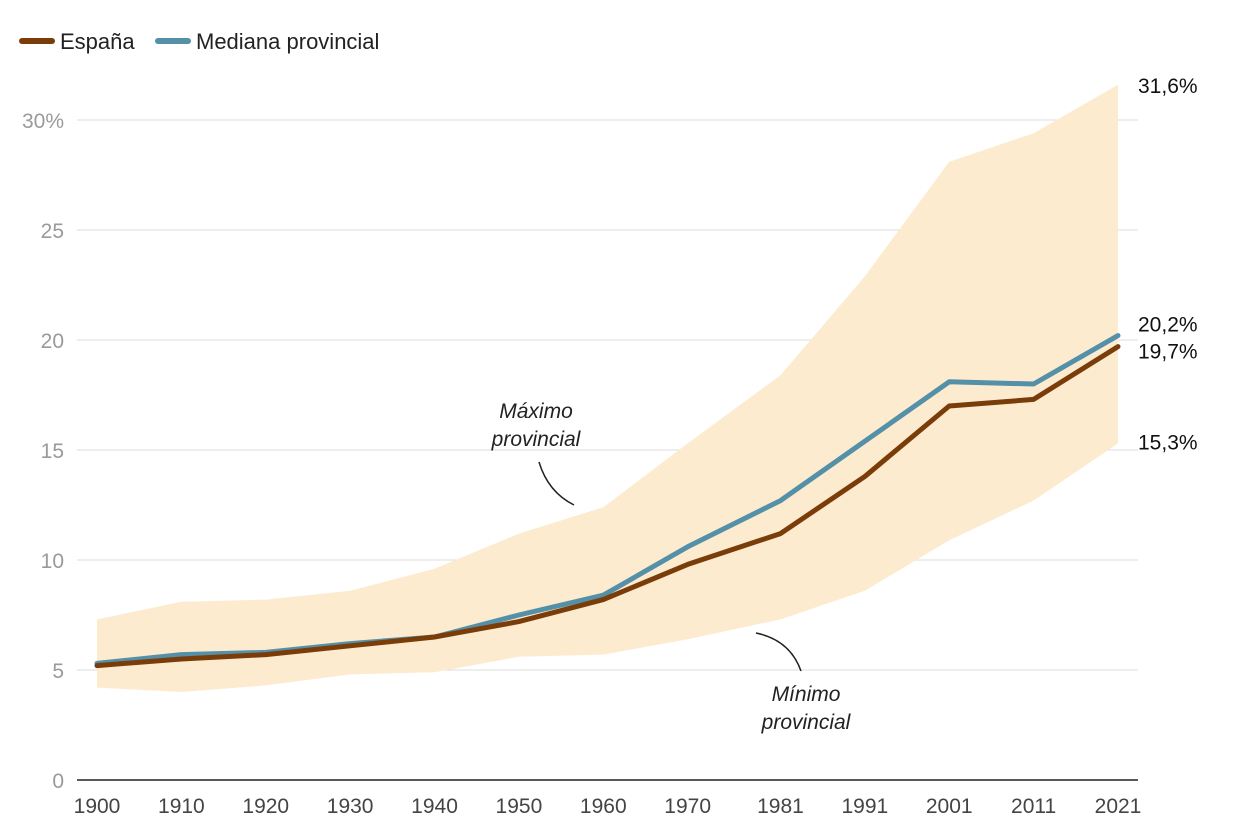  Describe the element at coordinates (52, 451) in the screenshot. I see `y-tick-label: 15` at that location.